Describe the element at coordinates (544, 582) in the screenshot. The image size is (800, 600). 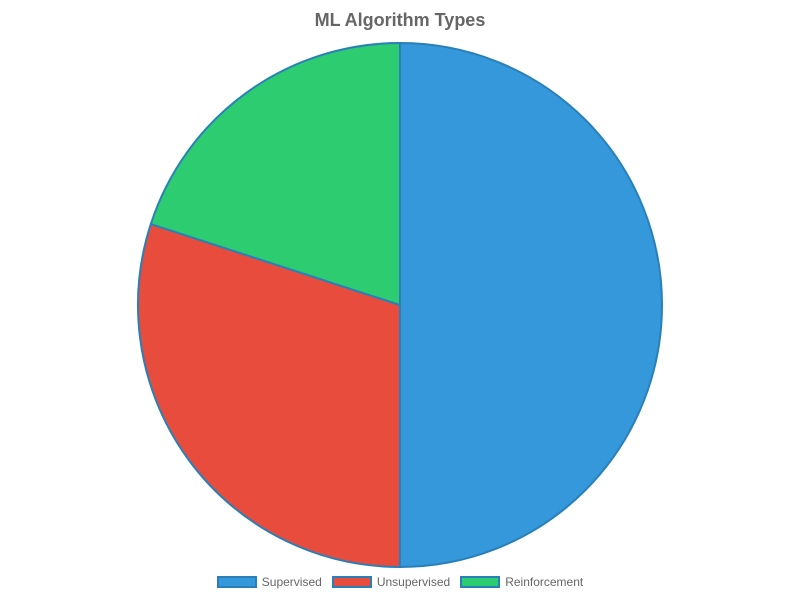
I see `legend-label: Reinforcement` at that location.